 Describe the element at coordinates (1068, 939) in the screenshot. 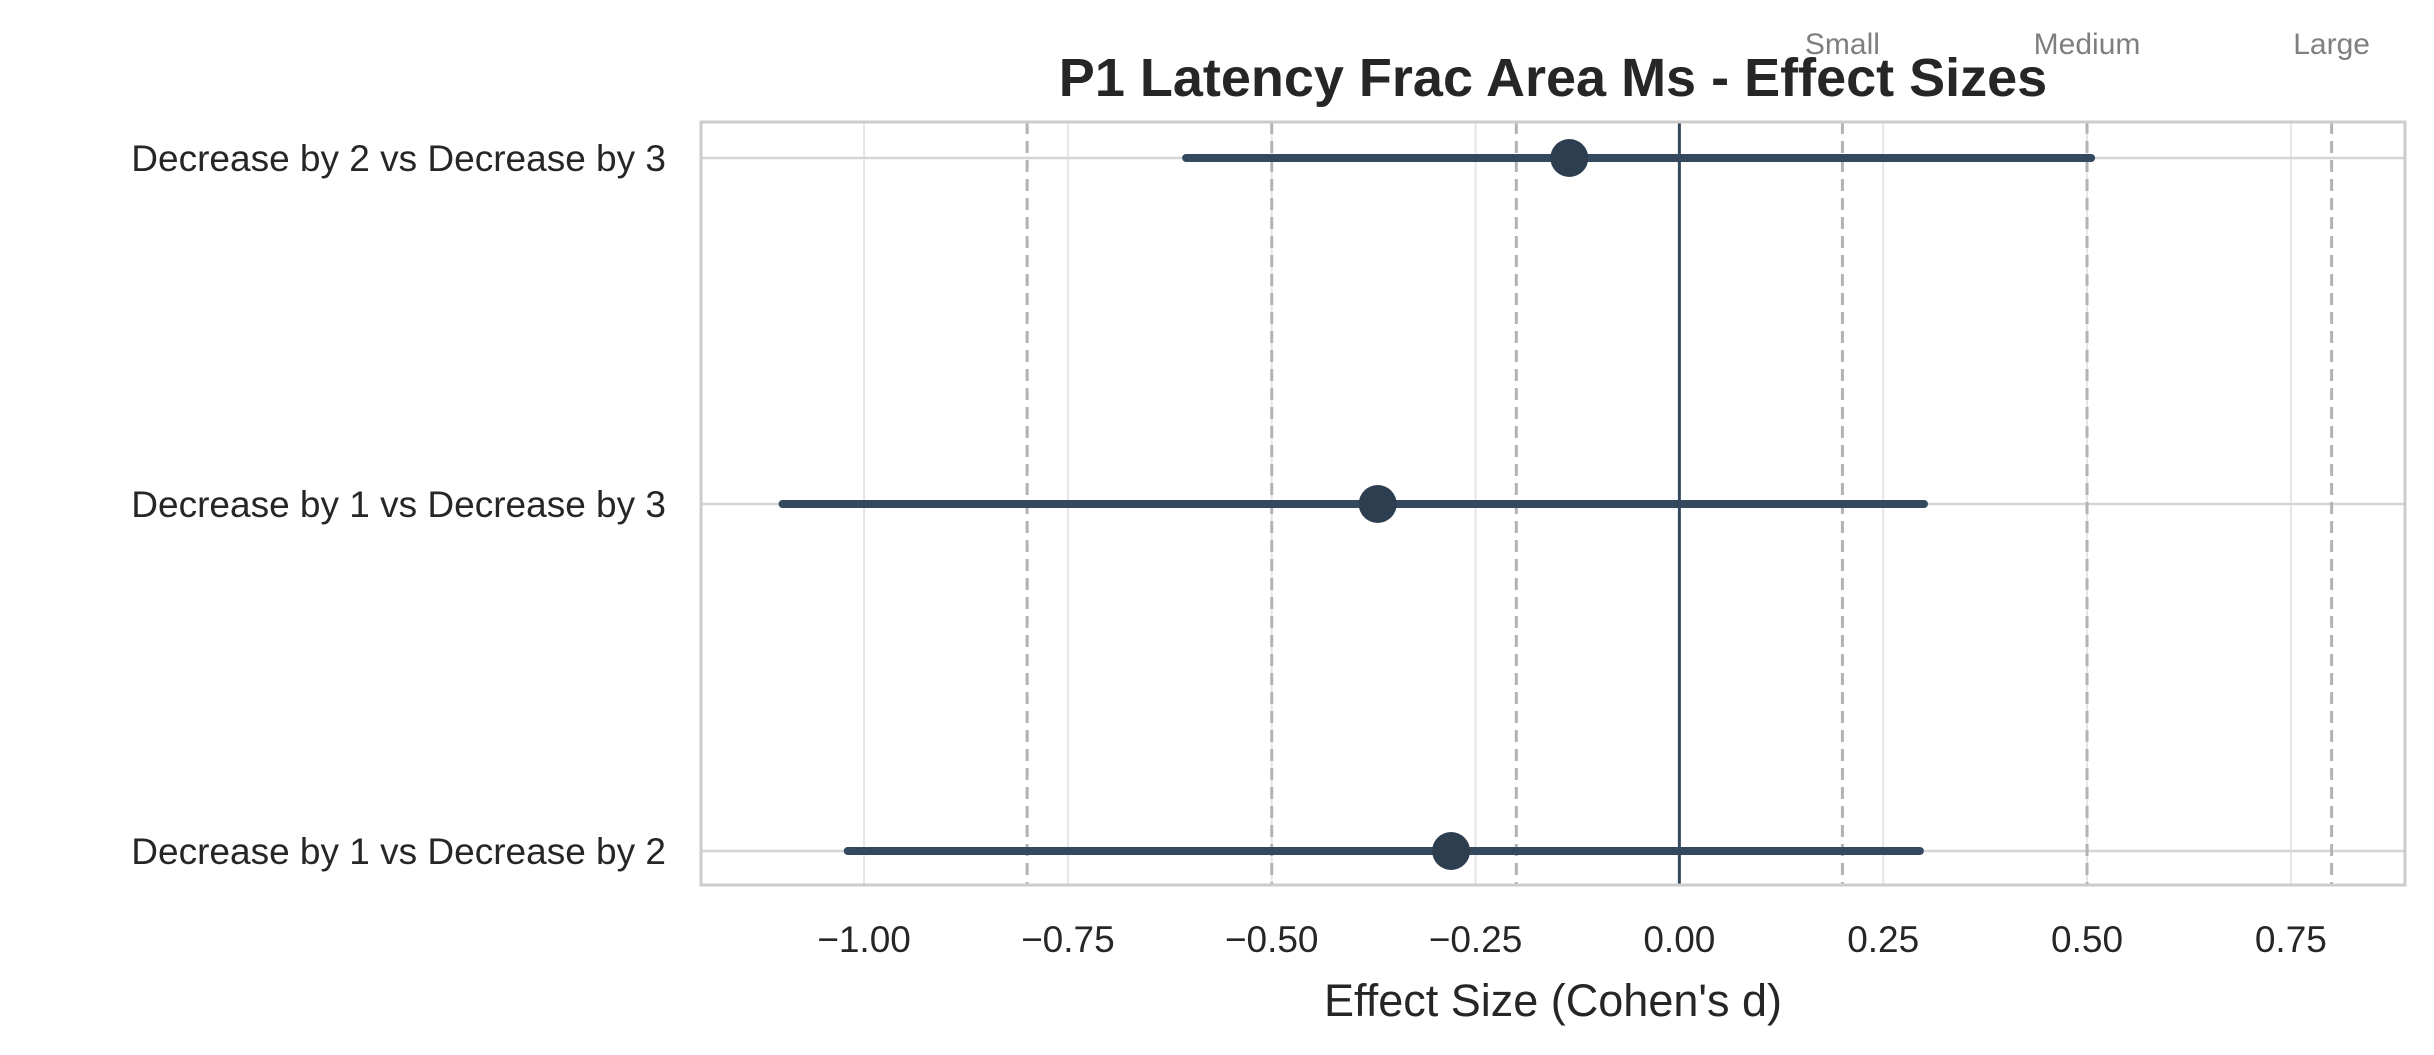

I see `x-tick-label: −0.75` at that location.